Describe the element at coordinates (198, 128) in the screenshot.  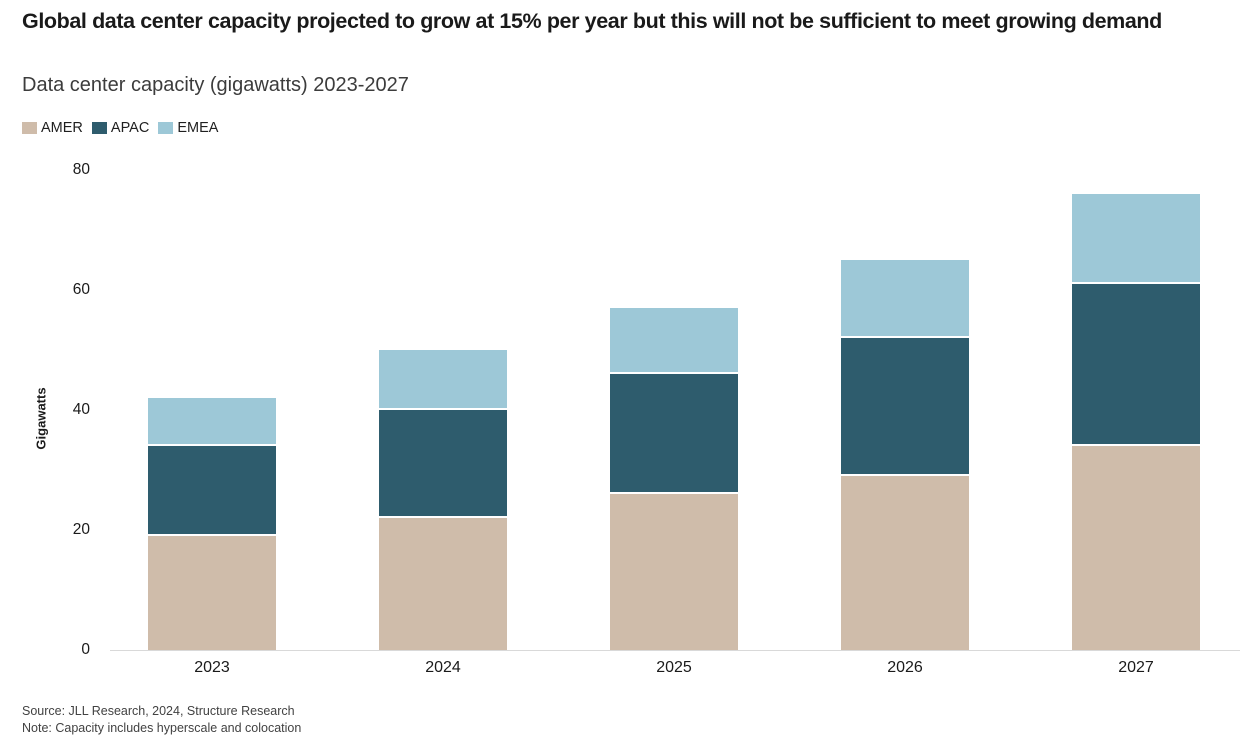
I see `legend-label-emea: EMEA` at that location.